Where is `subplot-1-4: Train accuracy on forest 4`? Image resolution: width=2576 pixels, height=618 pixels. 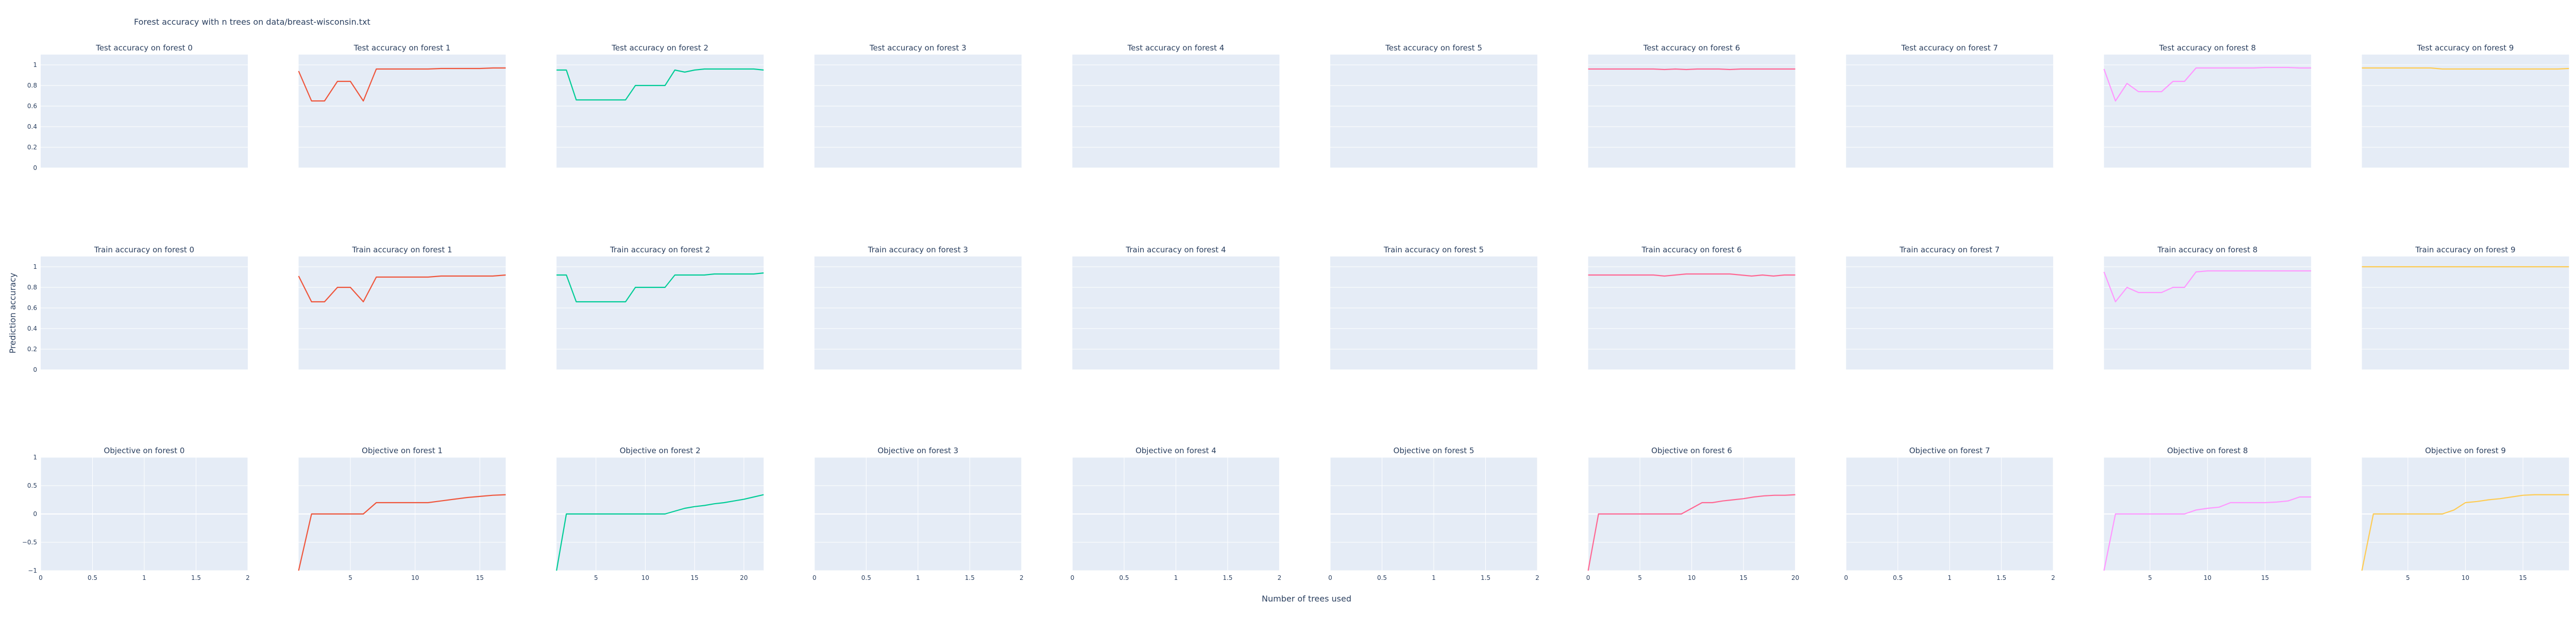 subplot-1-4: Train accuracy on forest 4 is located at coordinates (1176, 307).